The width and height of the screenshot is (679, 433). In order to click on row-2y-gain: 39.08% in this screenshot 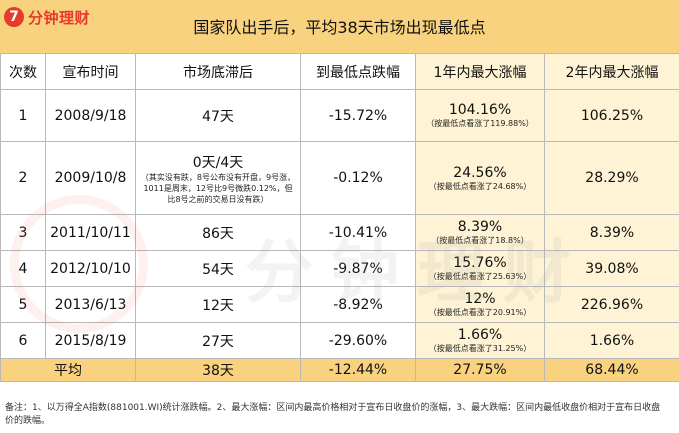, I will do `click(611, 268)`.